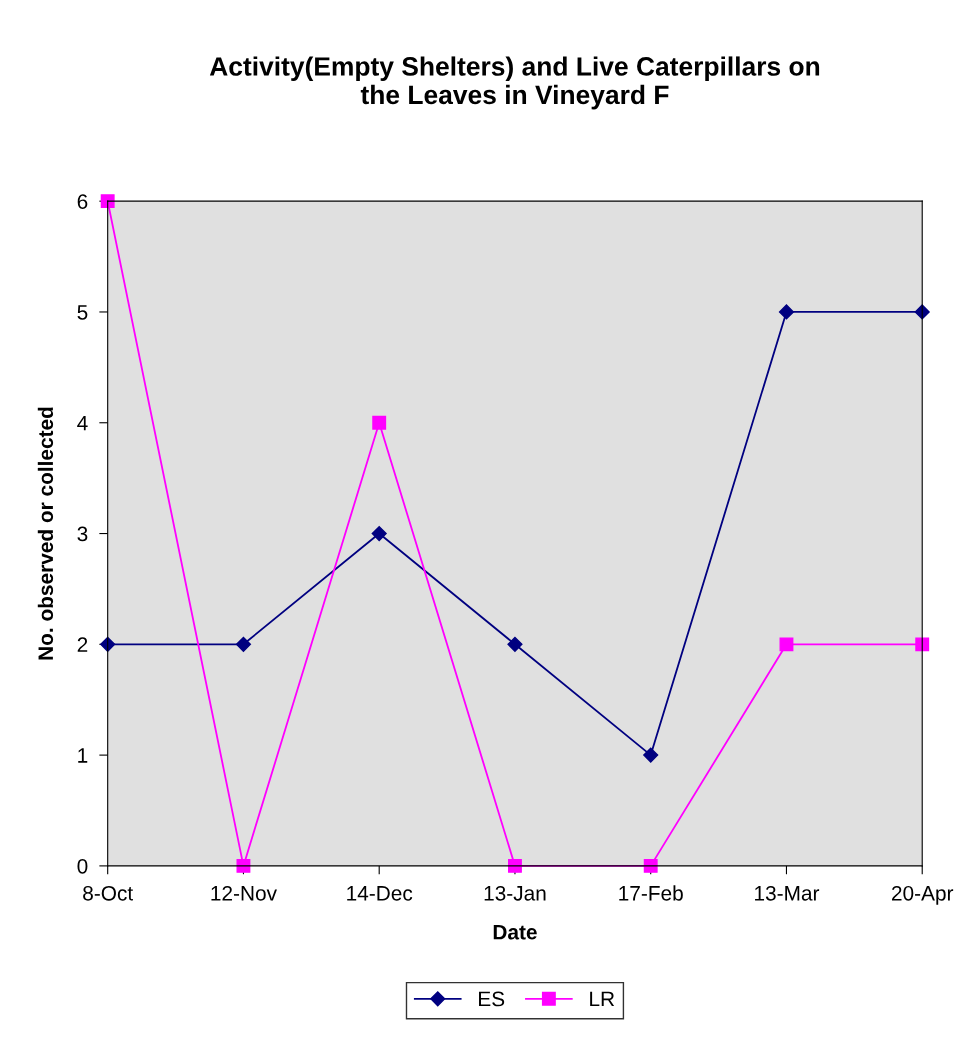  I want to click on y-tick-label: 1, so click(83, 755).